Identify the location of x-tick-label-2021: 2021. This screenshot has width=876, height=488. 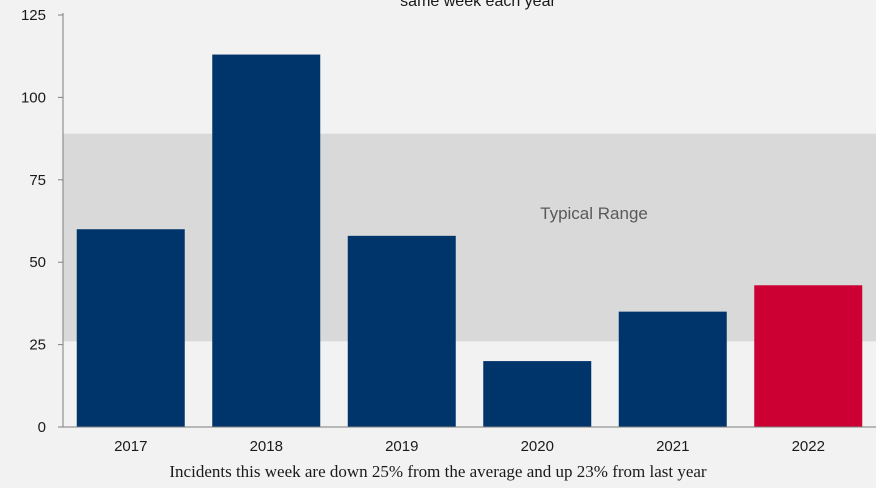
(672, 446).